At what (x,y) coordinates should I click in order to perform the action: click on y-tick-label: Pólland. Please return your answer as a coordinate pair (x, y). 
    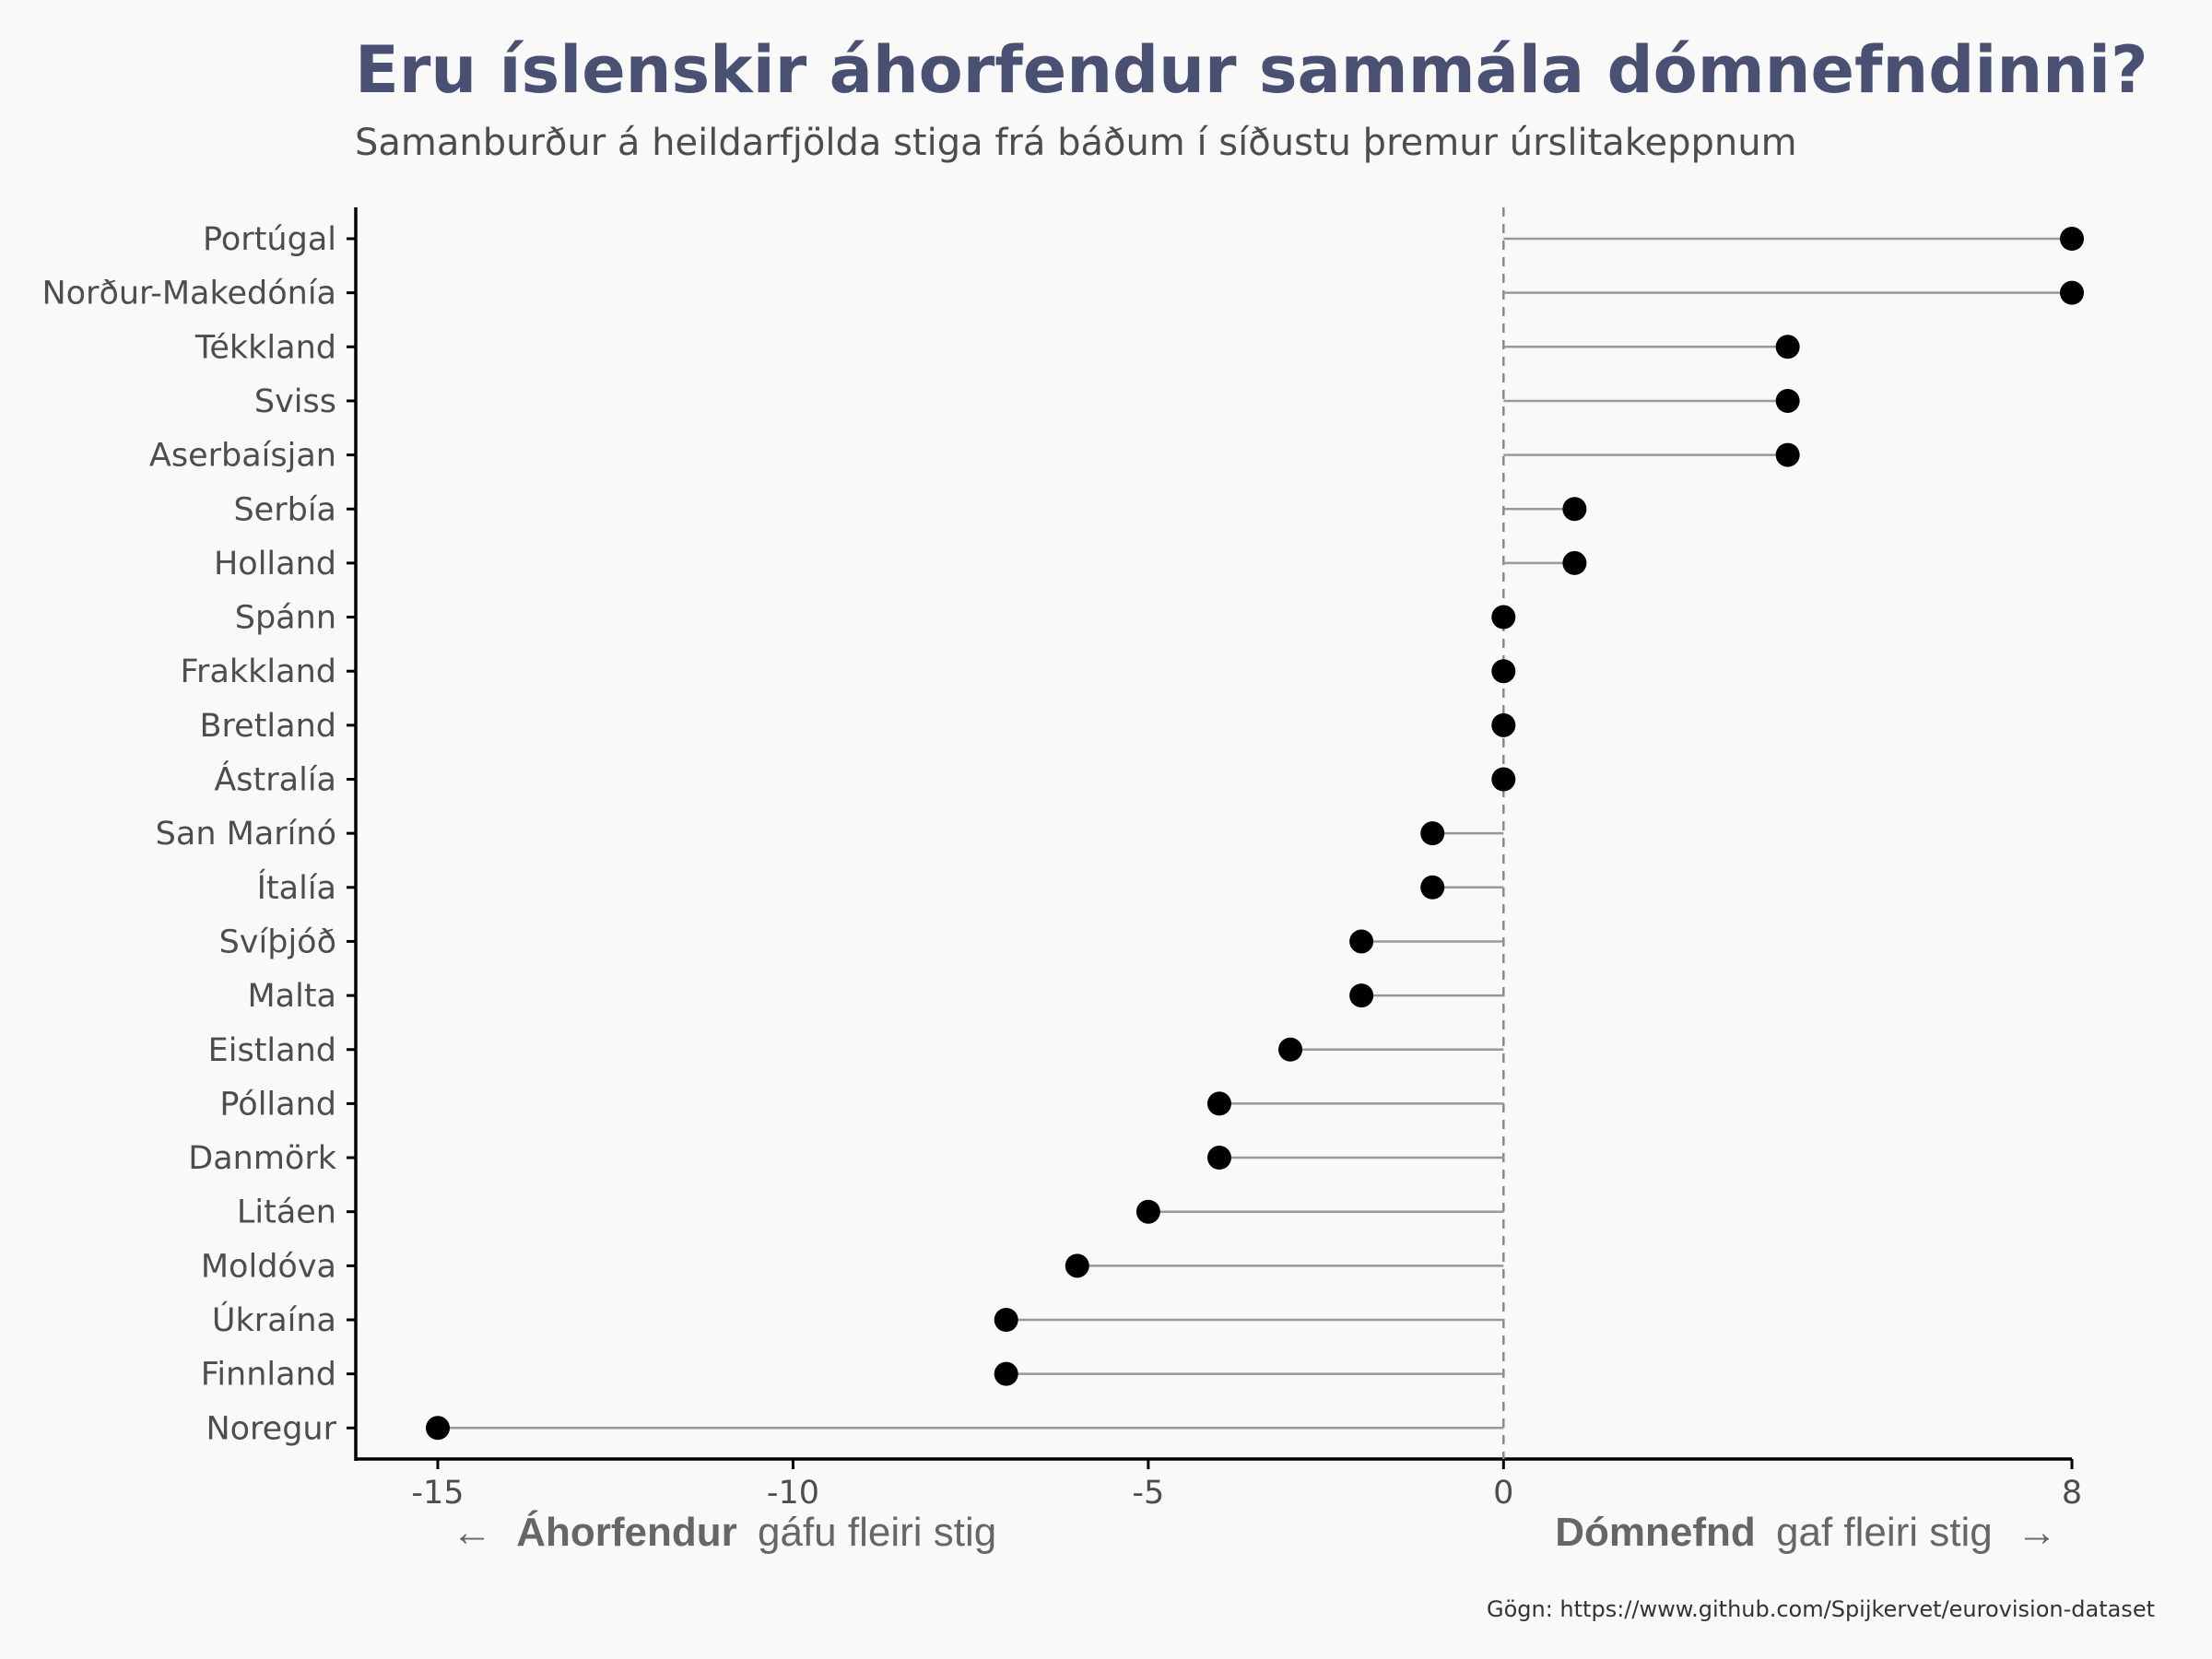
    Looking at the image, I should click on (277, 1104).